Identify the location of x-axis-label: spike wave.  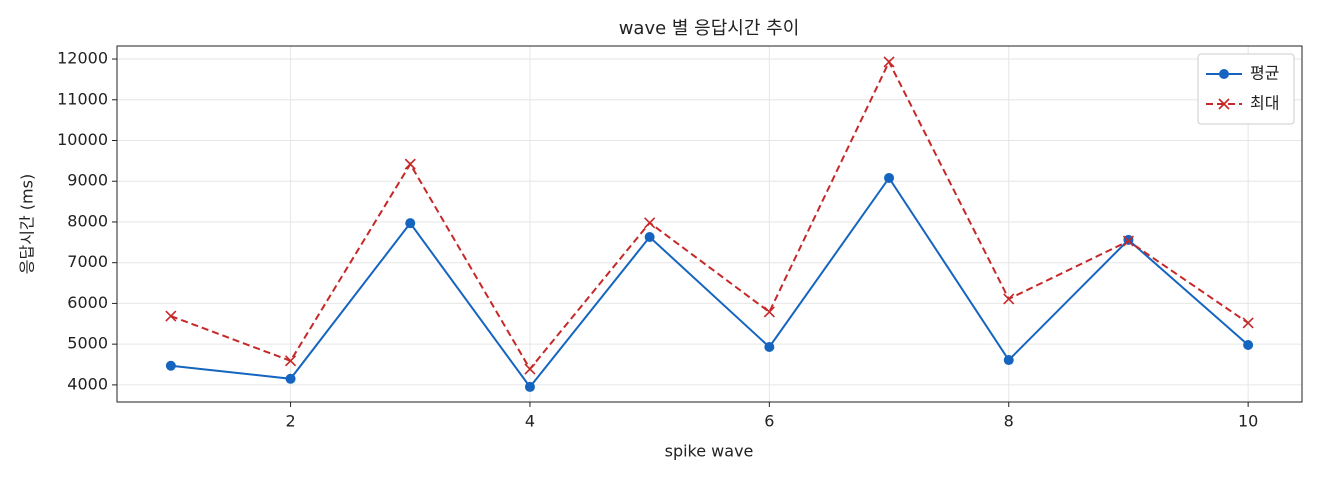
(709, 451).